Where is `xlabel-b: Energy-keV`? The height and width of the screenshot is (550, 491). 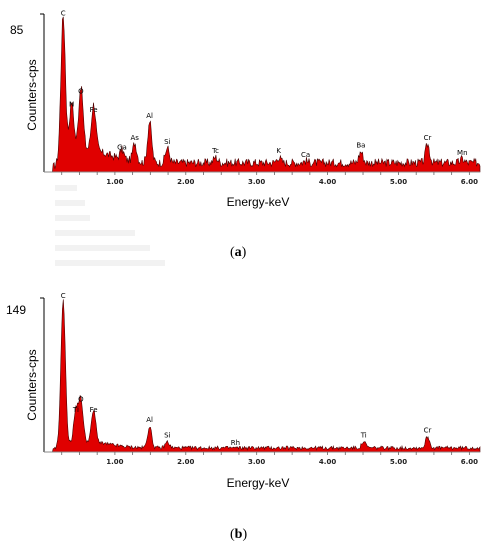 xlabel-b: Energy-keV is located at coordinates (258, 483).